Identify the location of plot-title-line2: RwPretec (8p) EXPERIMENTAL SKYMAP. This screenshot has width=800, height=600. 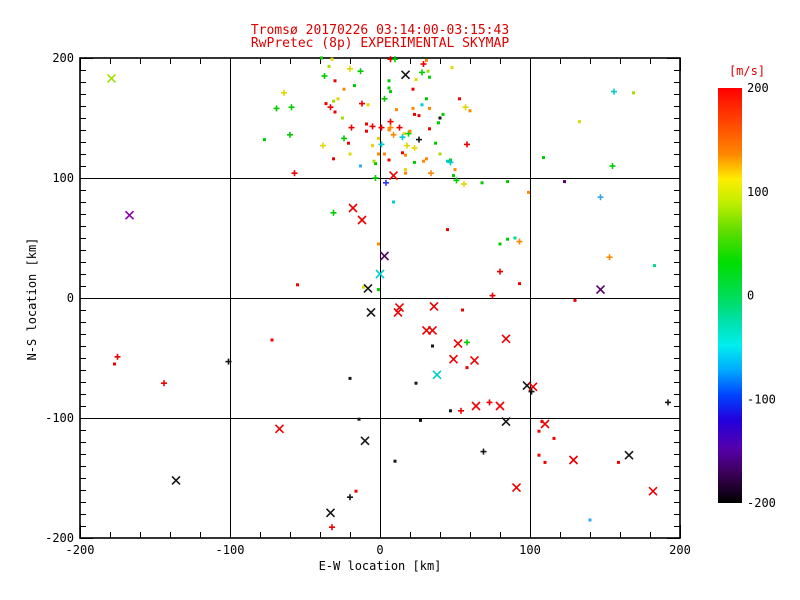
(380, 43).